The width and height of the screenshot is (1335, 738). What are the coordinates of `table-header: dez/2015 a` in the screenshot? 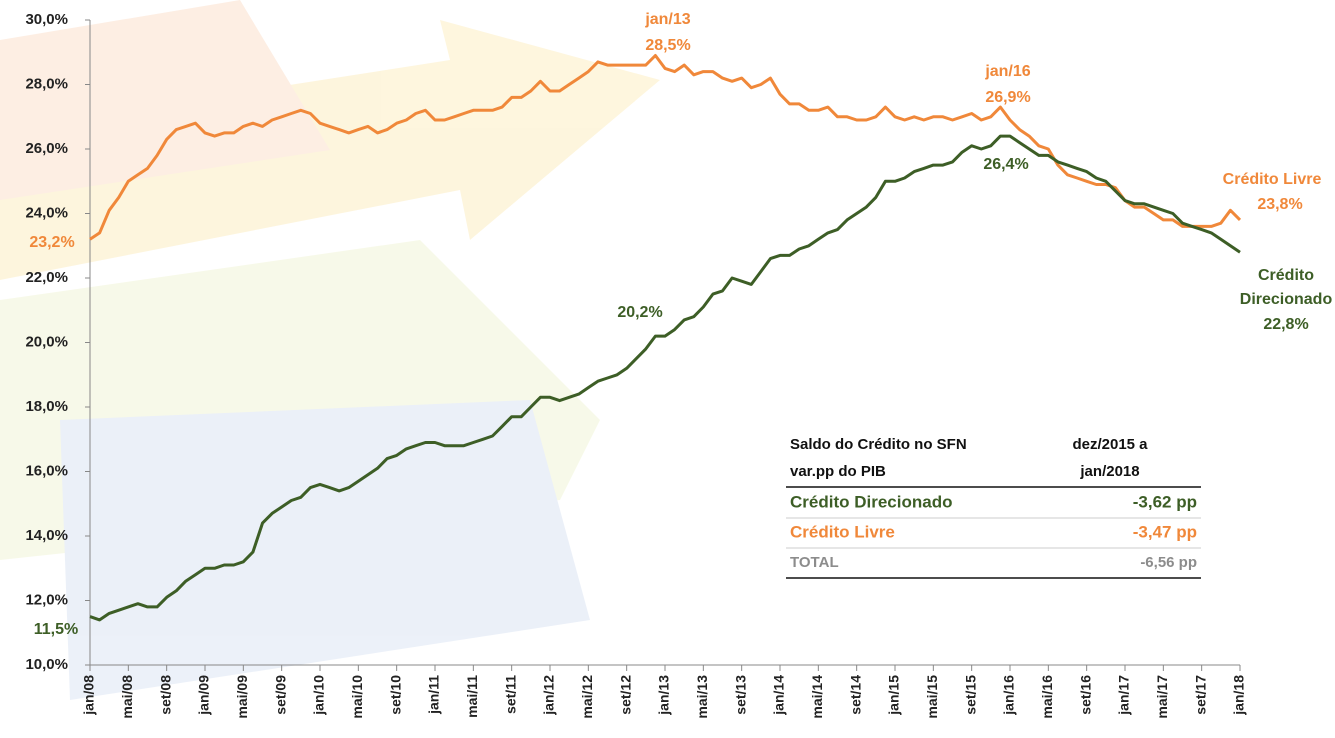 It's located at (1110, 444).